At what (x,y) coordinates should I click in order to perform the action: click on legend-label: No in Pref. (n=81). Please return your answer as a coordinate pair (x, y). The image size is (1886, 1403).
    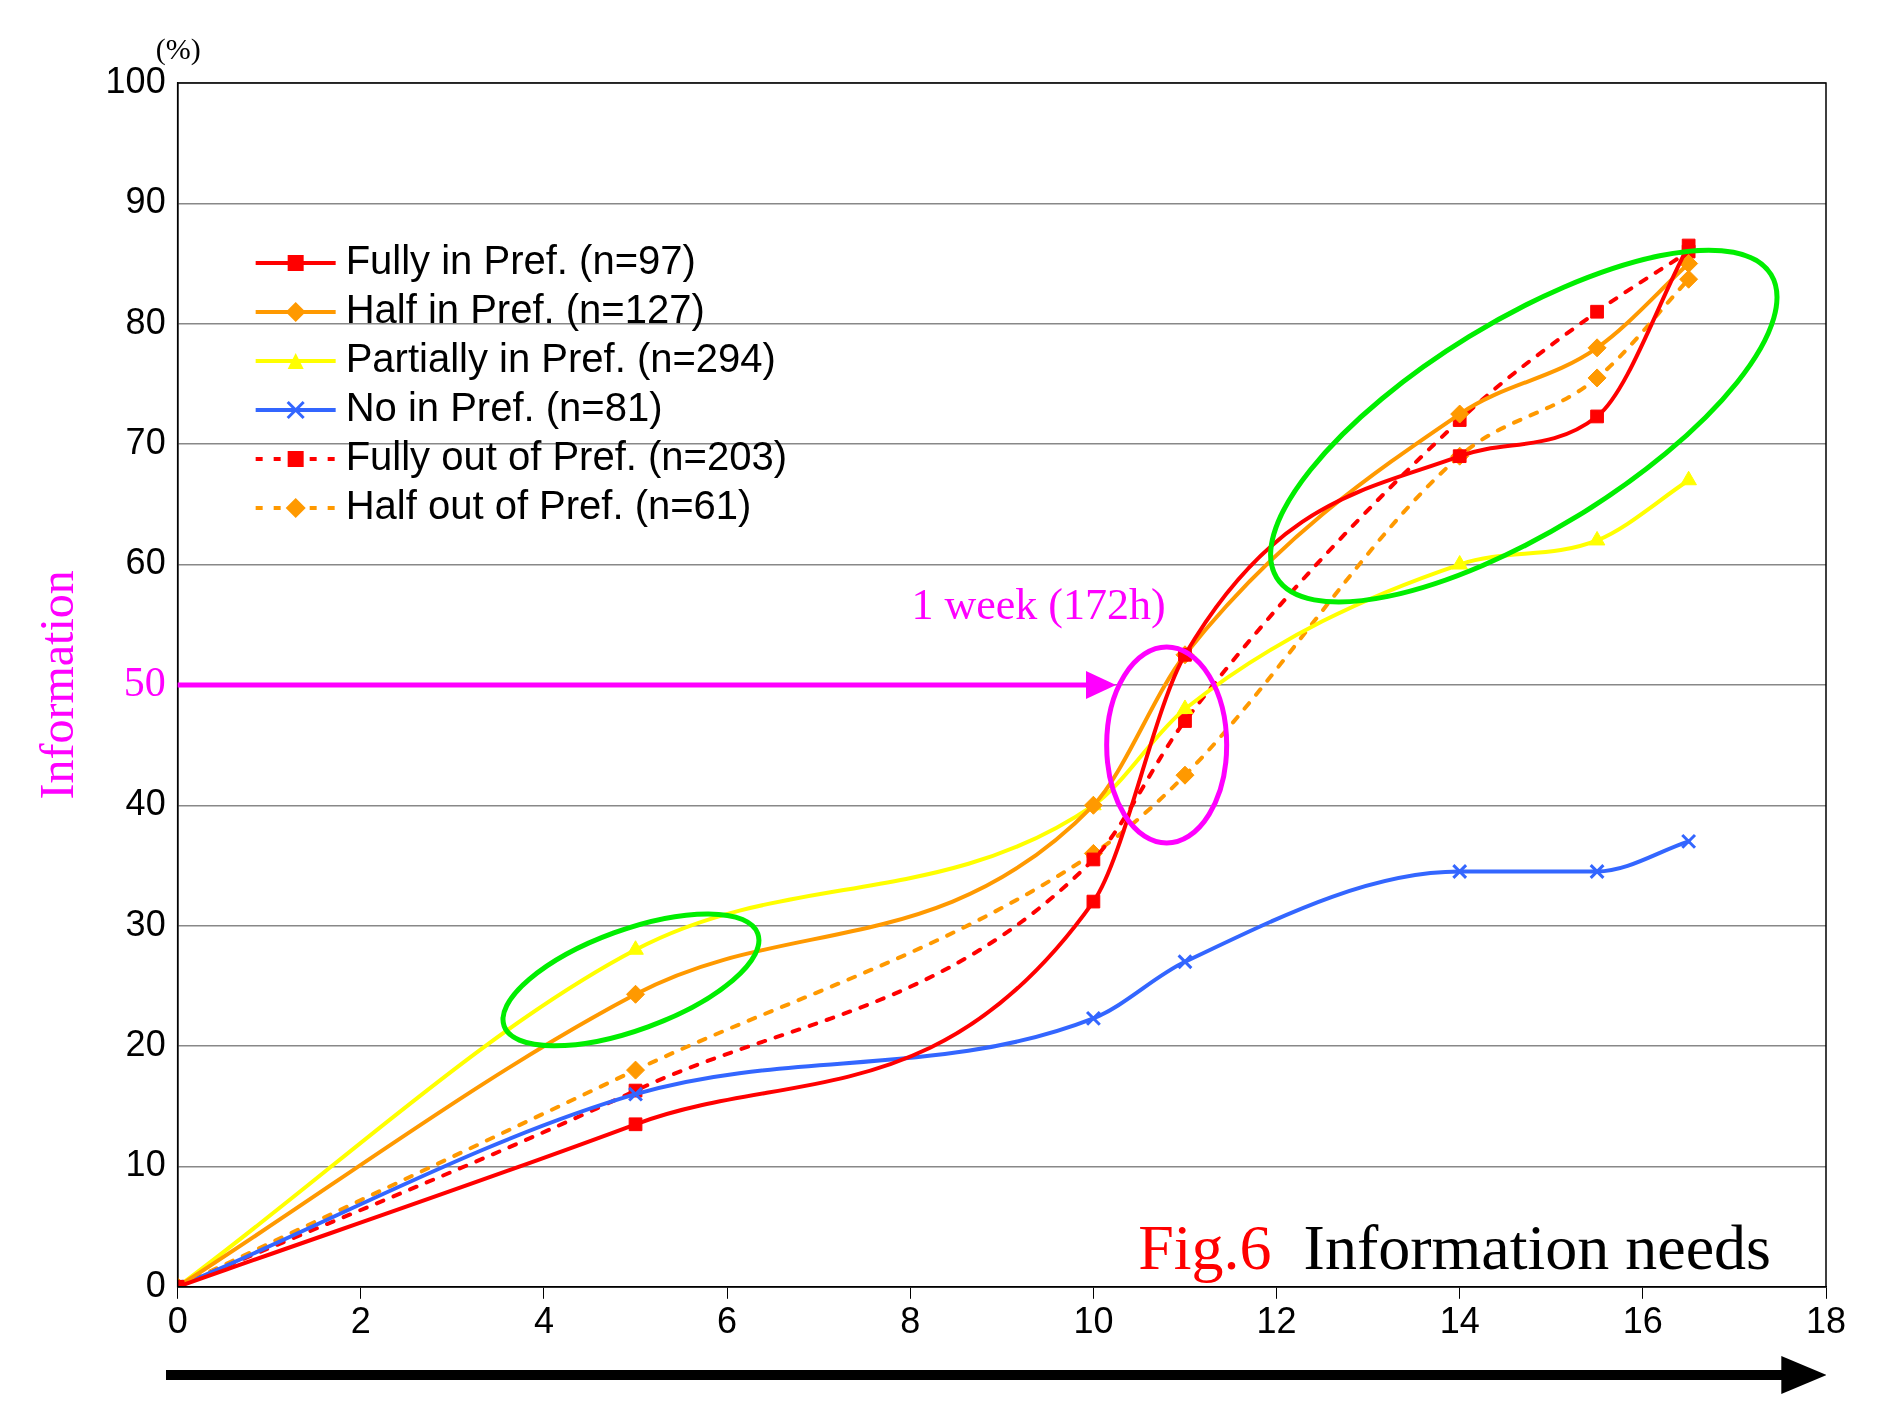
    Looking at the image, I should click on (504, 407).